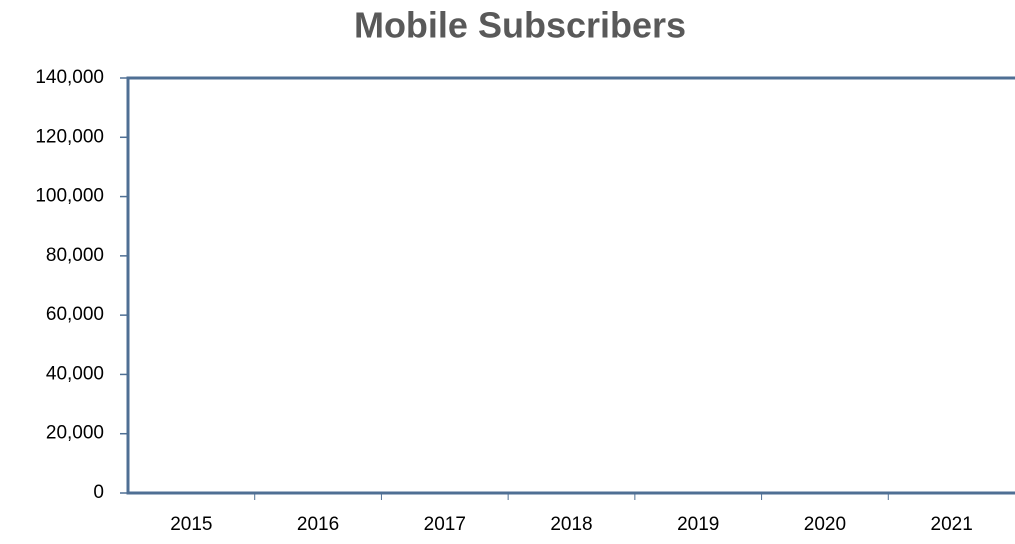  Describe the element at coordinates (98, 492) in the screenshot. I see `y-tick-label: 0` at that location.